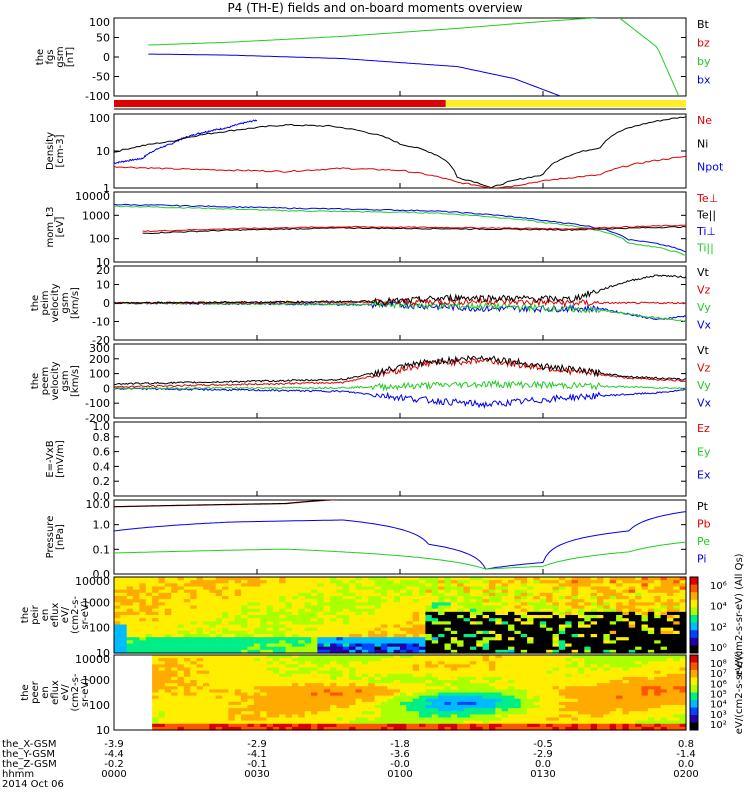 Image resolution: width=750 pixels, height=800 pixels. Describe the element at coordinates (400, 744) in the screenshot. I see `xaxis-tick-value: -1.8` at that location.